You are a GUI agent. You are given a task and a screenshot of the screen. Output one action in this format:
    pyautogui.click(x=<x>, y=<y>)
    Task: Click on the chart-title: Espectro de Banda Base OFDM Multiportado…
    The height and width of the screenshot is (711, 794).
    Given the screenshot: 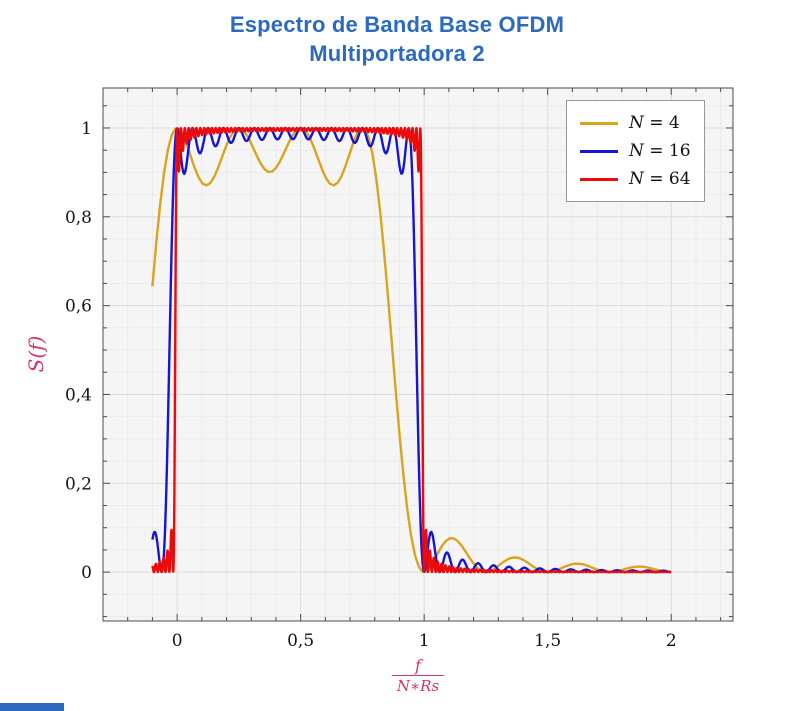 What is the action you would take?
    pyautogui.click(x=397, y=39)
    